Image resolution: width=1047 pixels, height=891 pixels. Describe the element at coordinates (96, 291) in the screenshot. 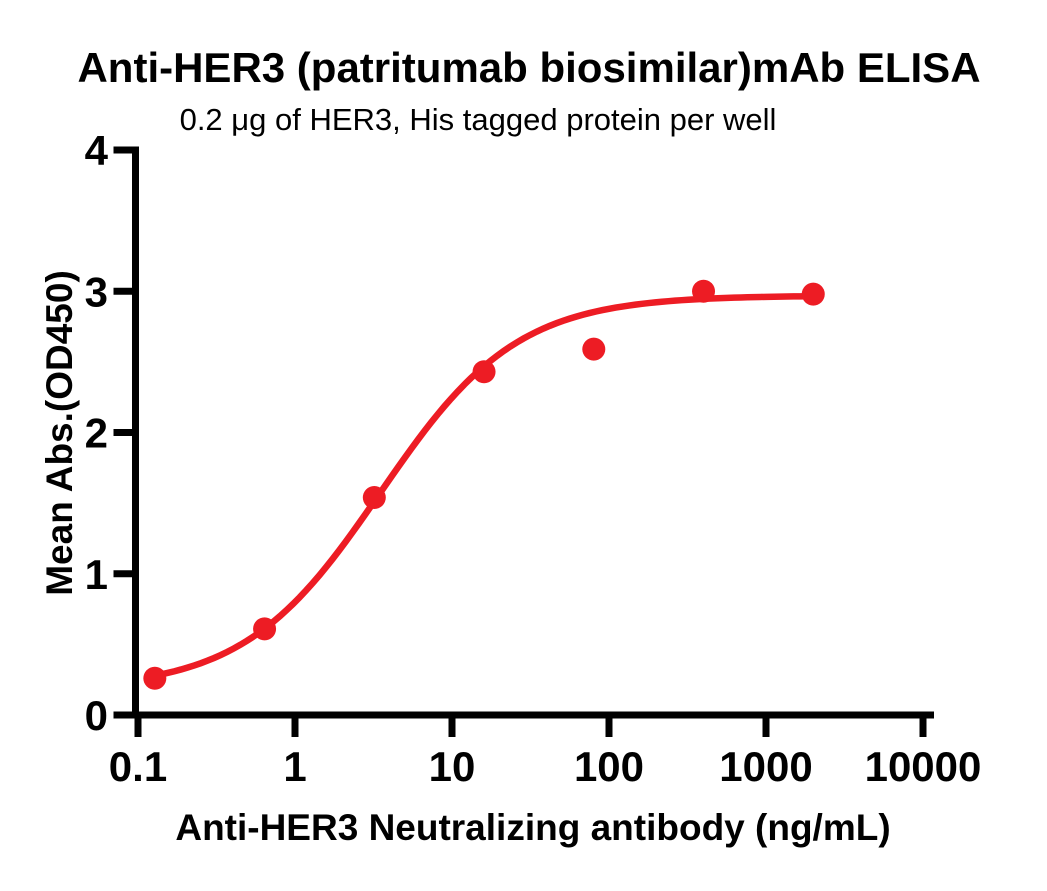

I see `y-tick-label: 3` at that location.